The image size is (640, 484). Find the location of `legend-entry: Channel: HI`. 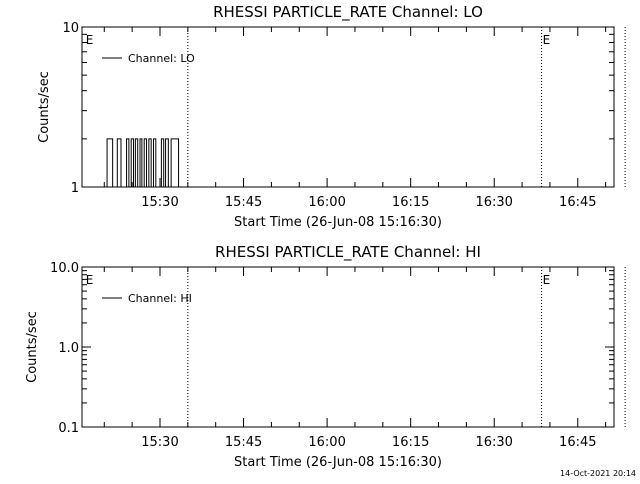

legend-entry: Channel: HI is located at coordinates (160, 298).